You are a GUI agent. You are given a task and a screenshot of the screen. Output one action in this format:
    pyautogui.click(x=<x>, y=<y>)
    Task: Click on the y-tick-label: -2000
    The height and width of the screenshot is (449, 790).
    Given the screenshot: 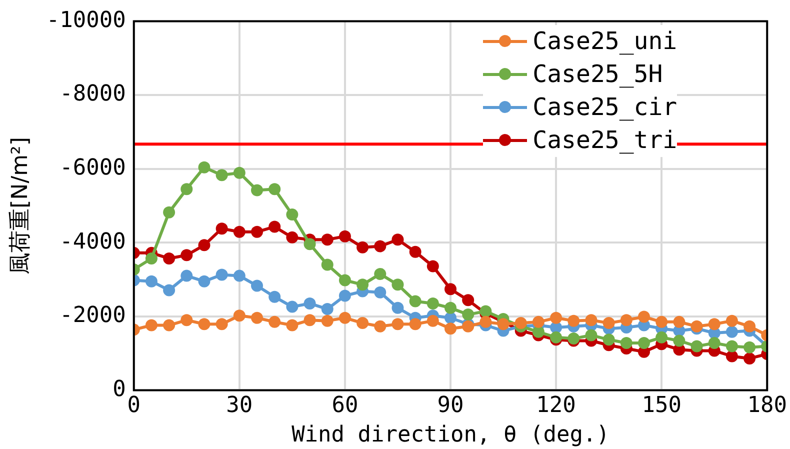 What is the action you would take?
    pyautogui.click(x=93, y=315)
    